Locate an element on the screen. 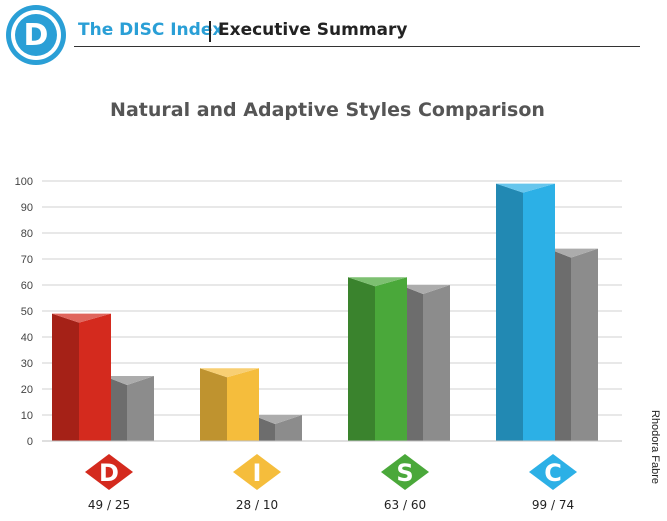 The height and width of the screenshot is (521, 667). header: D The DISC Index Executive Summary is located at coordinates (333, 36).